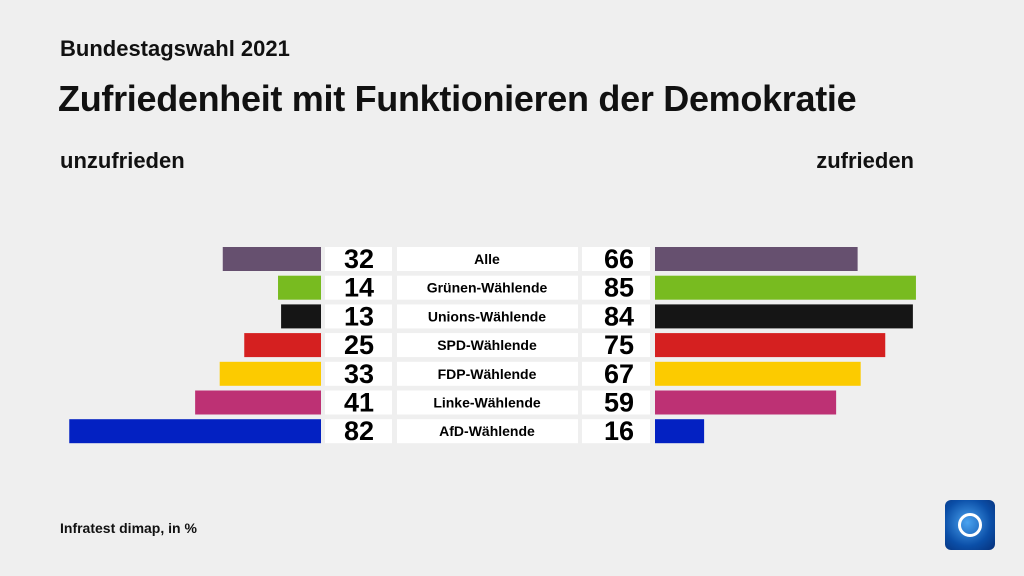  What do you see at coordinates (970, 525) in the screenshot?
I see `tagesschau-logo-icon` at bounding box center [970, 525].